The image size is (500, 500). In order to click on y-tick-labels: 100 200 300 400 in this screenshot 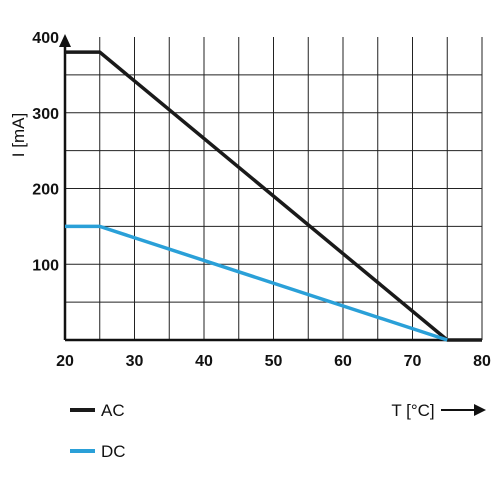, I will do `click(45, 152)`.